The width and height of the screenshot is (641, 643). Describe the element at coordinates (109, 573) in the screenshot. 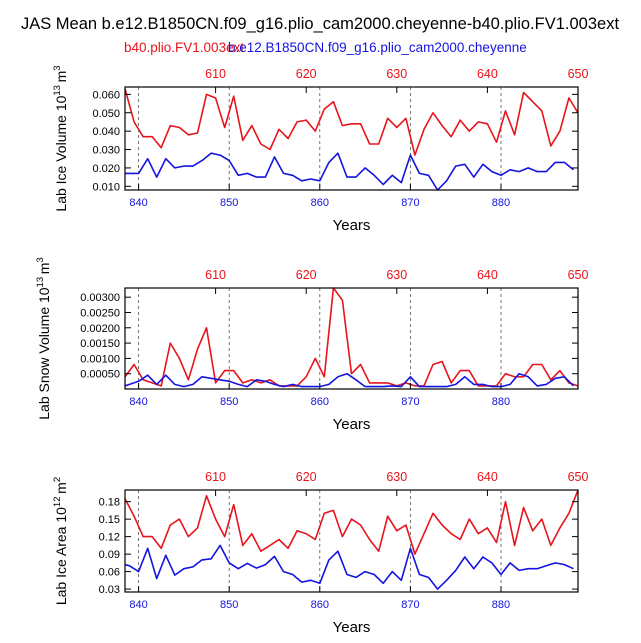

I see `y-tick-label: 0.06` at that location.